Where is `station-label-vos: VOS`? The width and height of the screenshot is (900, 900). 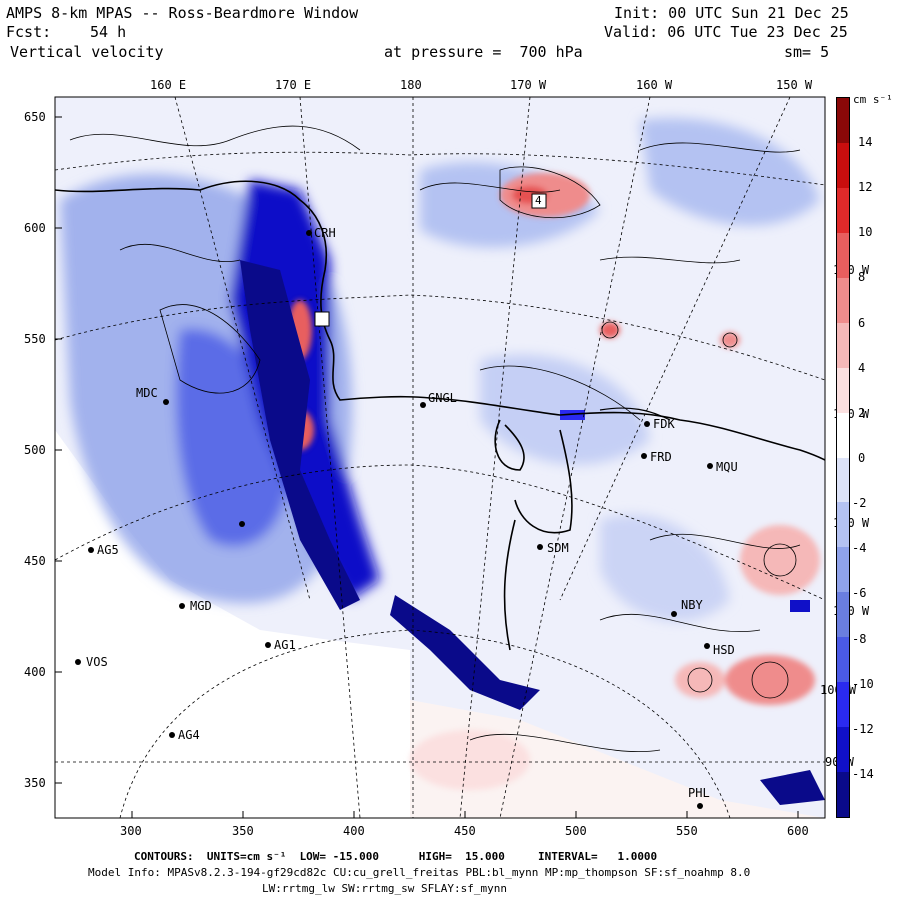 station-label-vos: VOS is located at coordinates (97, 662).